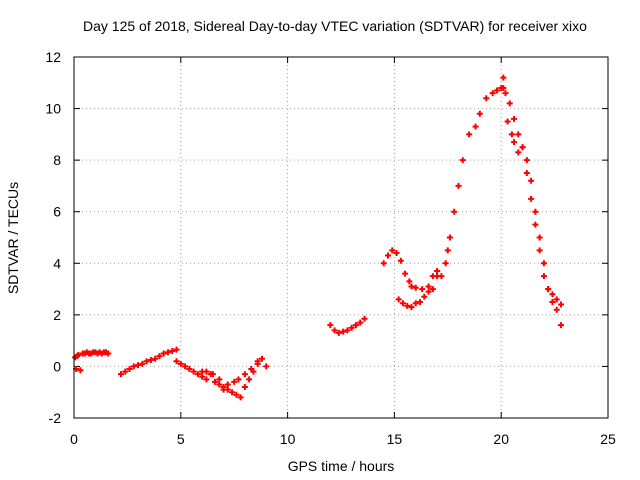 The height and width of the screenshot is (480, 640). What do you see at coordinates (341, 466) in the screenshot?
I see `x-axis-label: GPS time / hours` at bounding box center [341, 466].